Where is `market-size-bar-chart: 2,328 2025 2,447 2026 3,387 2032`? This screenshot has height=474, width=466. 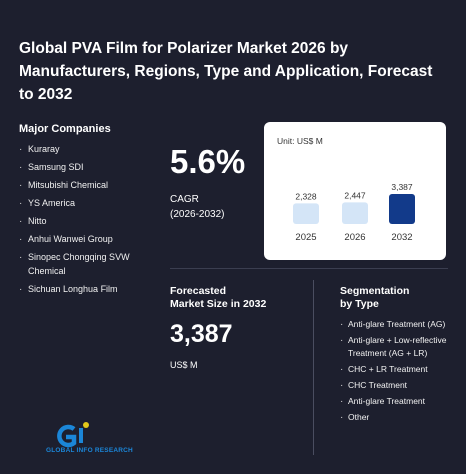
market-size-bar-chart: 2,328 2025 2,447 2026 3,387 2032 is located at coordinates (354, 212).